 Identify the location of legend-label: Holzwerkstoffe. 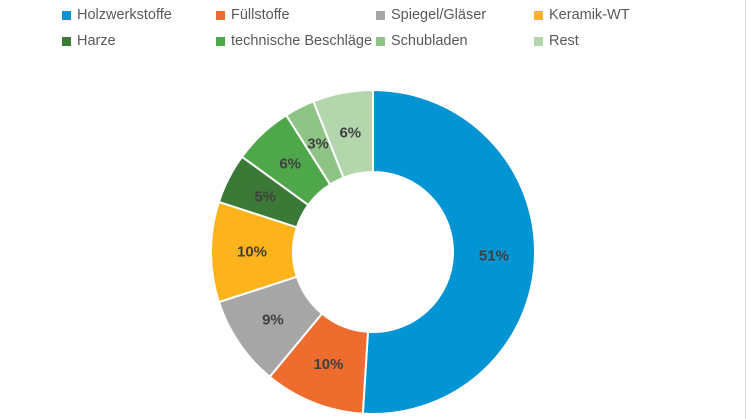
(124, 15).